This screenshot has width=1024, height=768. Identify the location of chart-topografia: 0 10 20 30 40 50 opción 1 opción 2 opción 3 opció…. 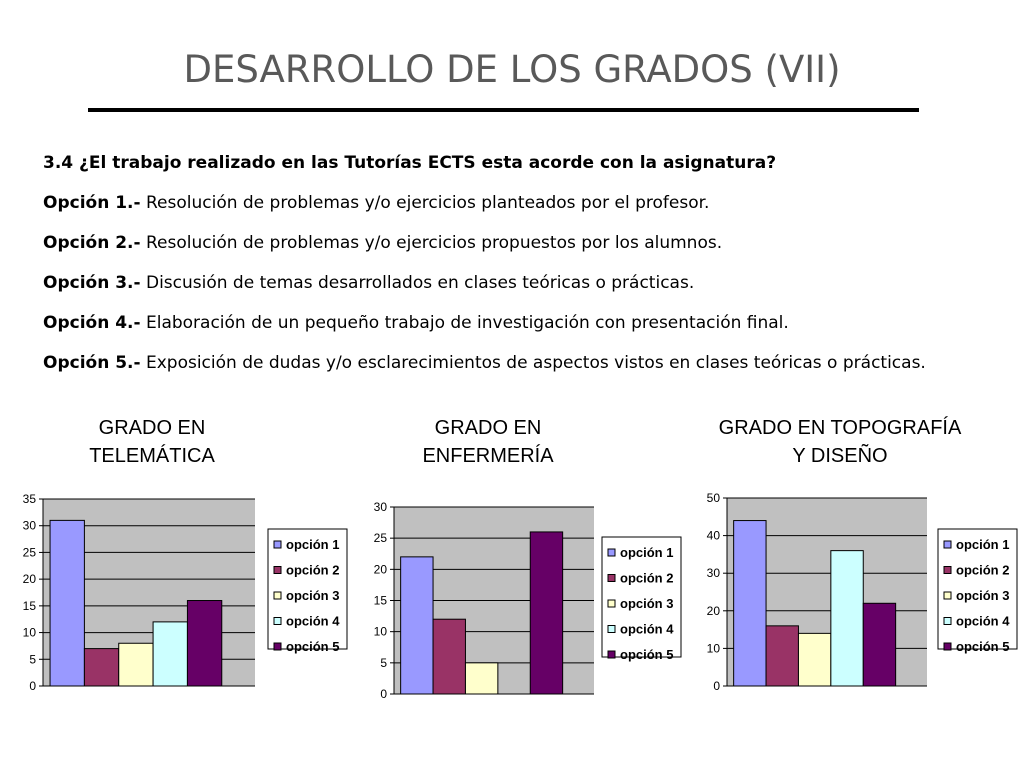
(862, 592).